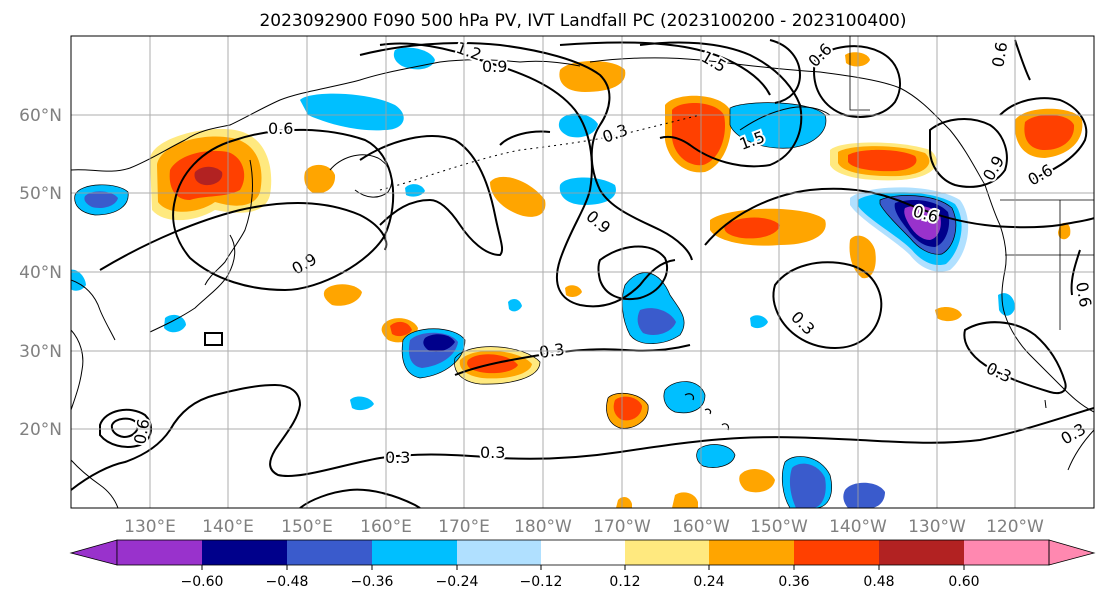  What do you see at coordinates (708, 582) in the screenshot?
I see `colorbar-tick-label: 0.24` at bounding box center [708, 582].